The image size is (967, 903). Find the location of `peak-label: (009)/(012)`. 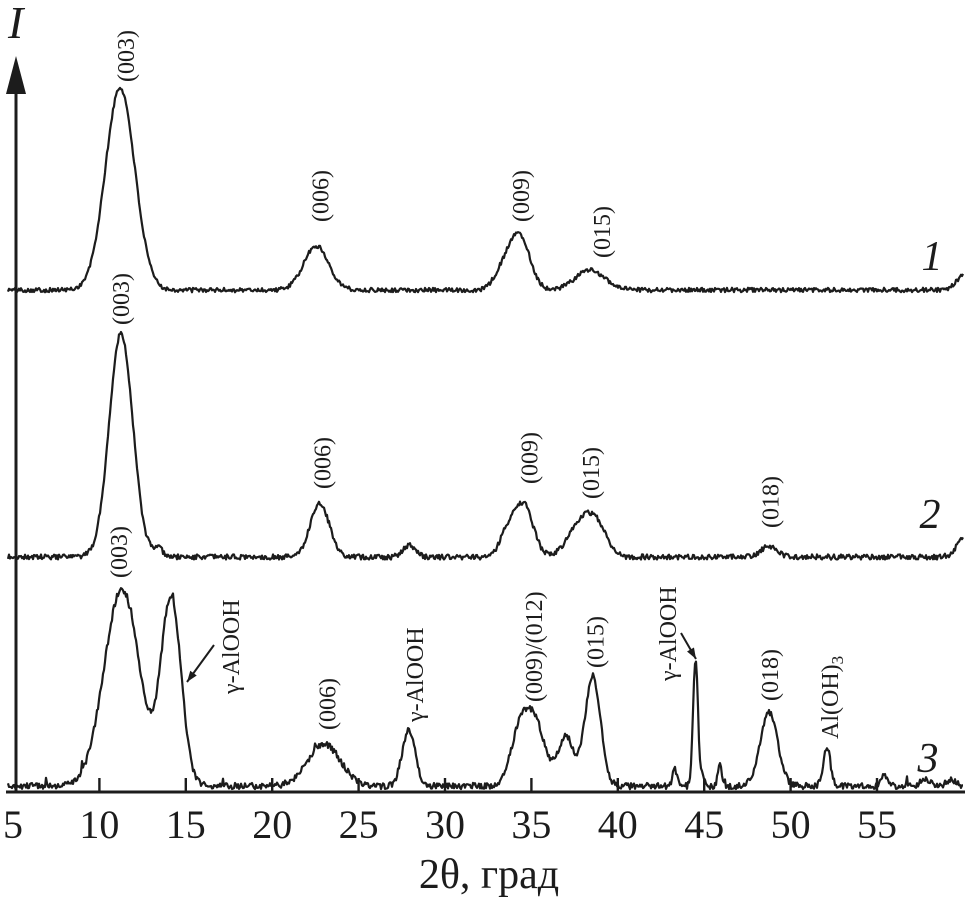

peak-label: (009)/(012) is located at coordinates (535, 646).